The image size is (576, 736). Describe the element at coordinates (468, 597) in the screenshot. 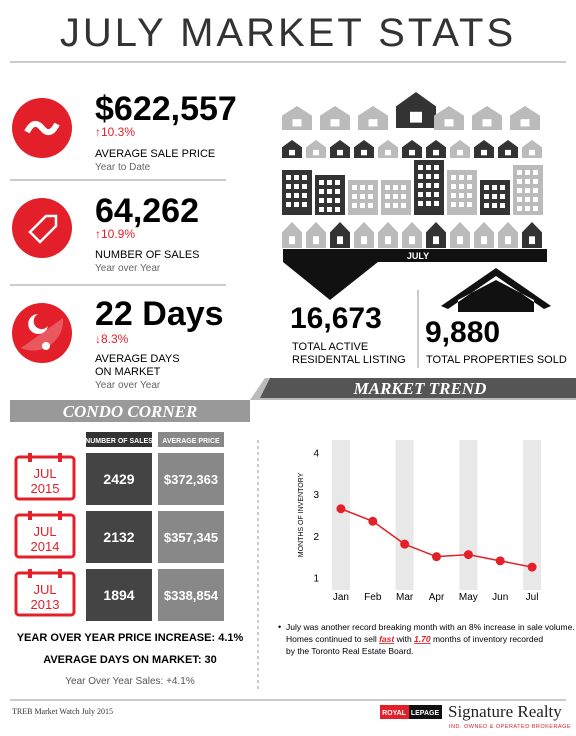

I see `x-tick-label: May` at that location.